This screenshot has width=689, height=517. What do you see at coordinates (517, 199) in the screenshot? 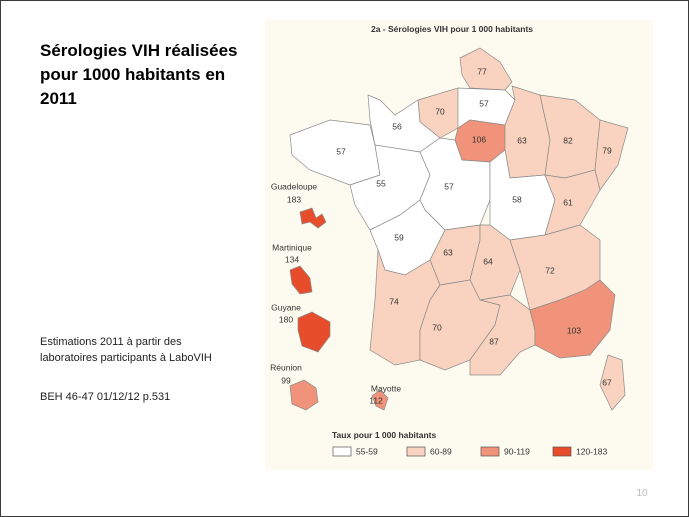
I see `region-value: 58` at bounding box center [517, 199].